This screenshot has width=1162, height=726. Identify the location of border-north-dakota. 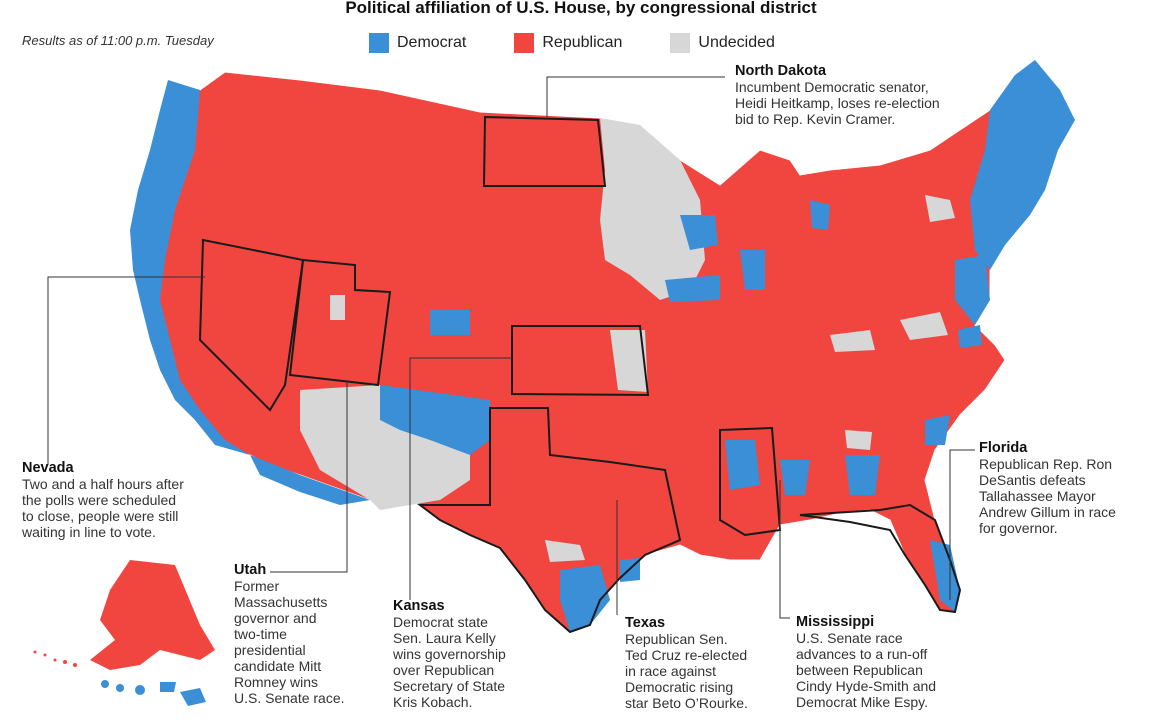
(544, 151).